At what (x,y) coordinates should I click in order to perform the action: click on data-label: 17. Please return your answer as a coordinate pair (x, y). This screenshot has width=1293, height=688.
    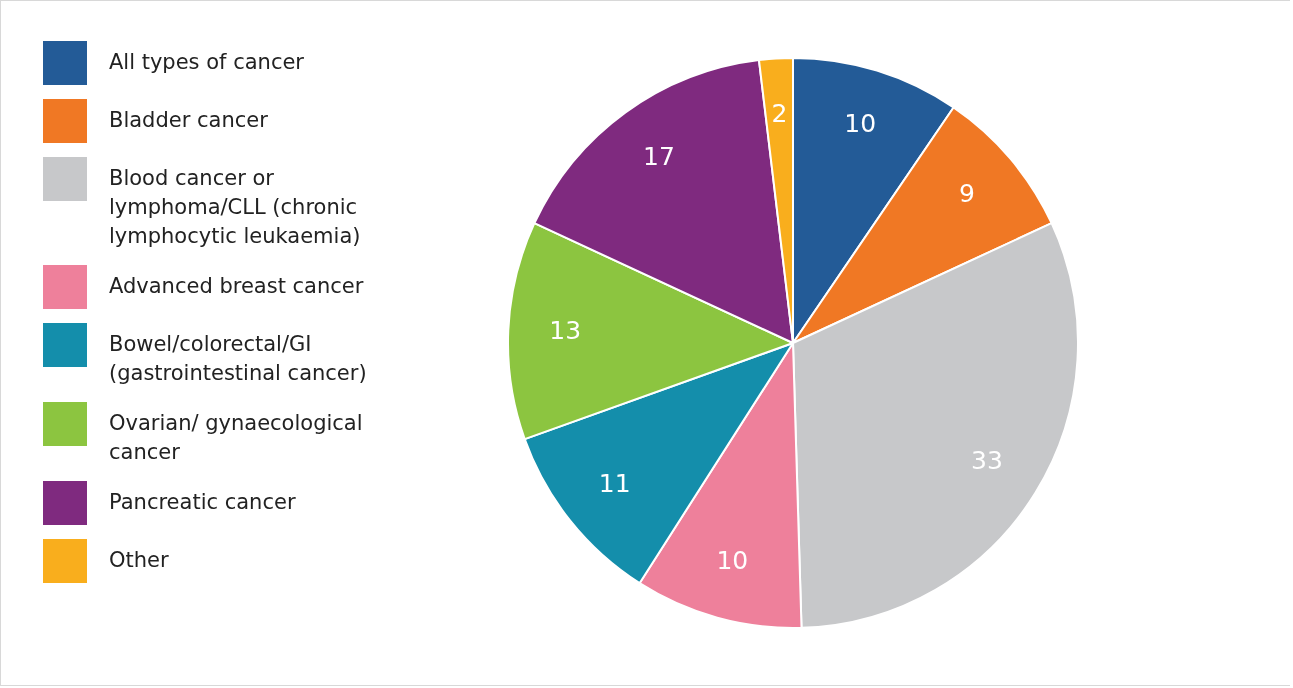
    Looking at the image, I should click on (659, 157).